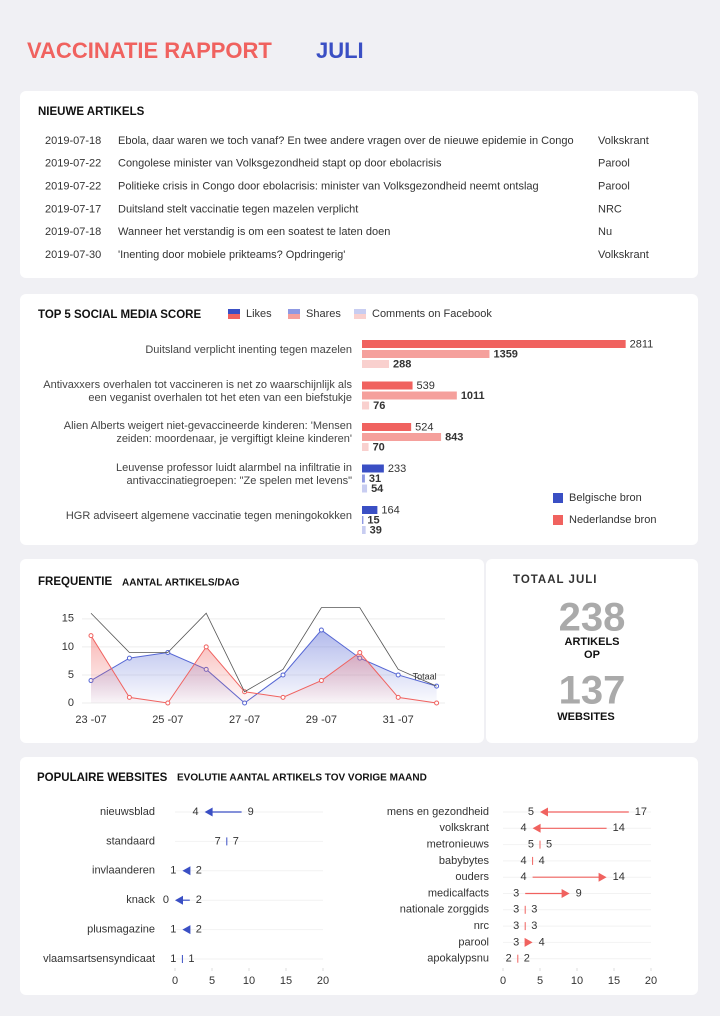 The height and width of the screenshot is (1016, 720). Describe the element at coordinates (464, 861) in the screenshot. I see `category-label: babybytes` at that location.